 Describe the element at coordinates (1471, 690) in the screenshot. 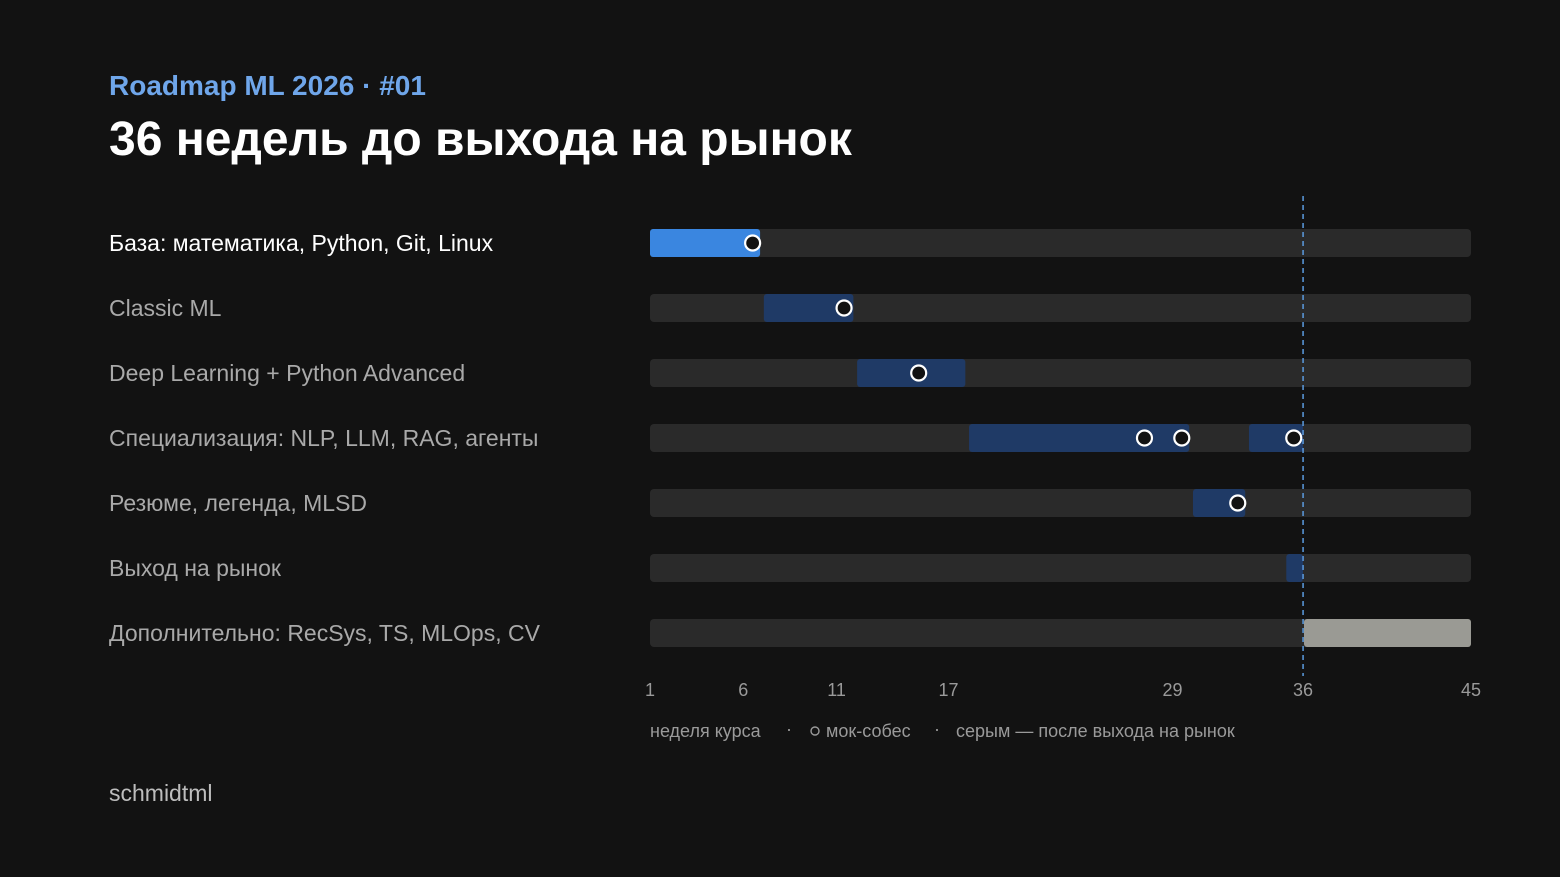

I see `x-tick-label: 45` at that location.